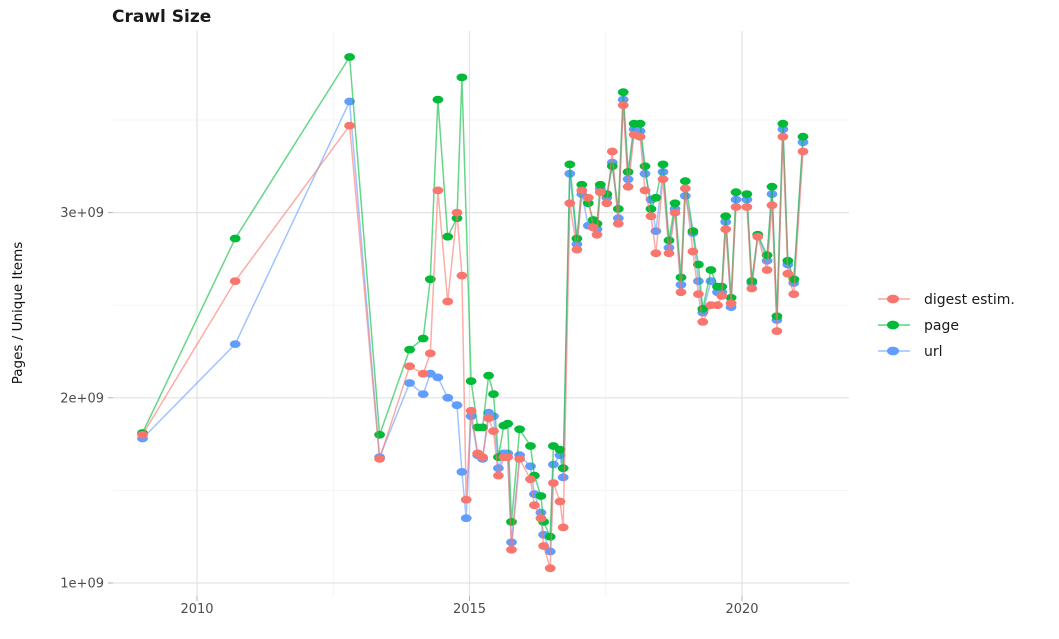 The height and width of the screenshot is (639, 1059). I want to click on x-tick-label-2010: 2010, so click(196, 609).